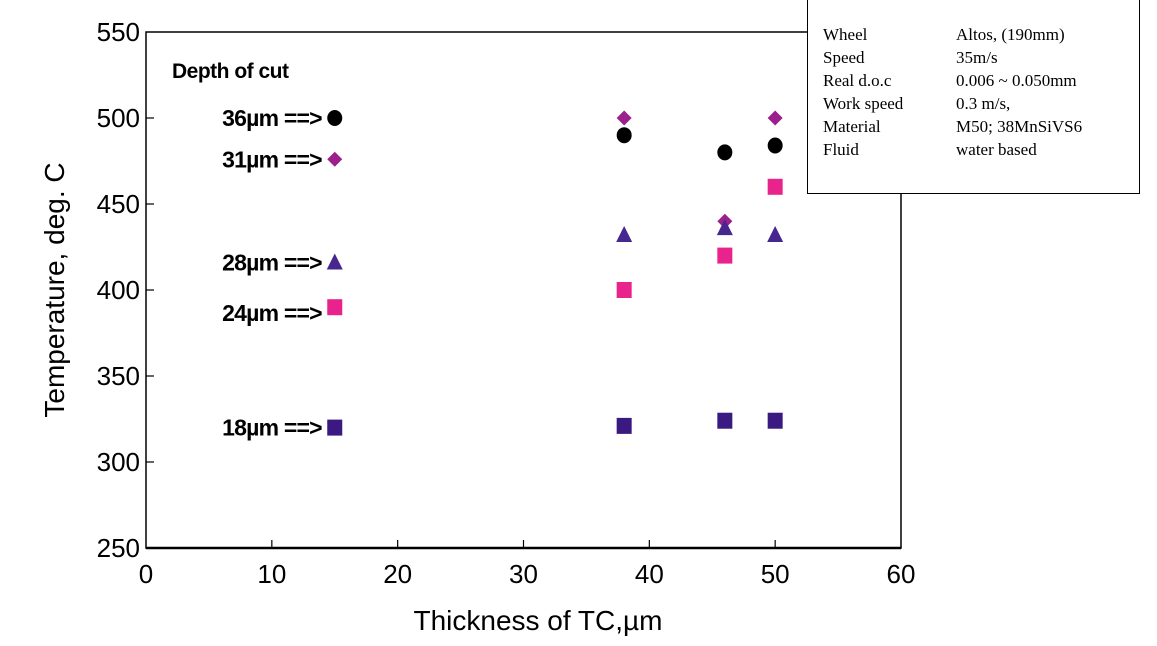 Image resolution: width=1157 pixels, height=646 pixels. I want to click on condition-value: M50; 38MnSiVS6, so click(1019, 126).